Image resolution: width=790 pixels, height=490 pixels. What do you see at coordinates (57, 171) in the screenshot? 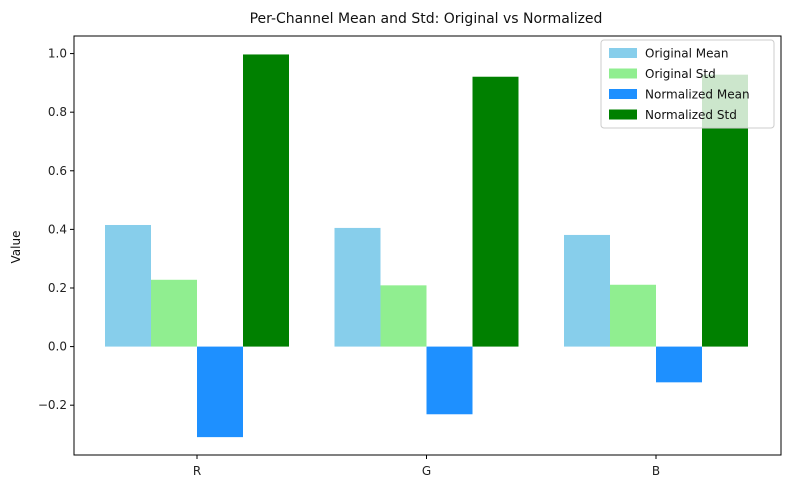
I see `y-tick-label: 0.6` at bounding box center [57, 171].